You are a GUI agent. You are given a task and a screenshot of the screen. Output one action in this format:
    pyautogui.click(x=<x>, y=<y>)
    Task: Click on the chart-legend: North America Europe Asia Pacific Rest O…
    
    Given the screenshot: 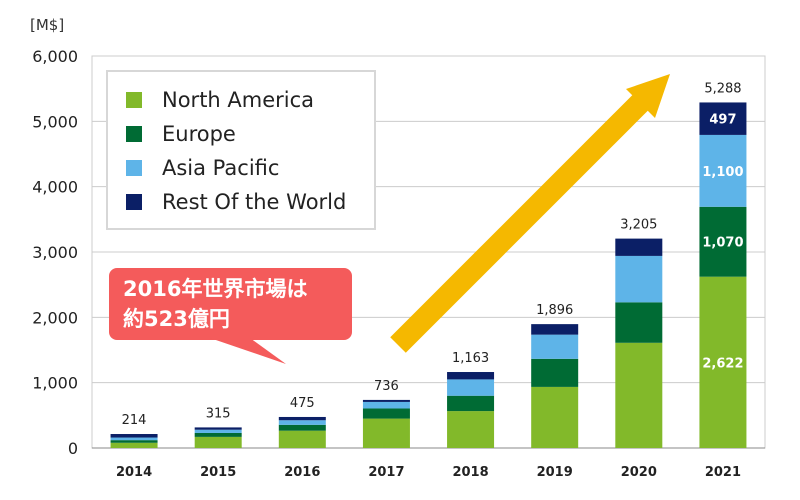 What is the action you would take?
    pyautogui.click(x=241, y=150)
    